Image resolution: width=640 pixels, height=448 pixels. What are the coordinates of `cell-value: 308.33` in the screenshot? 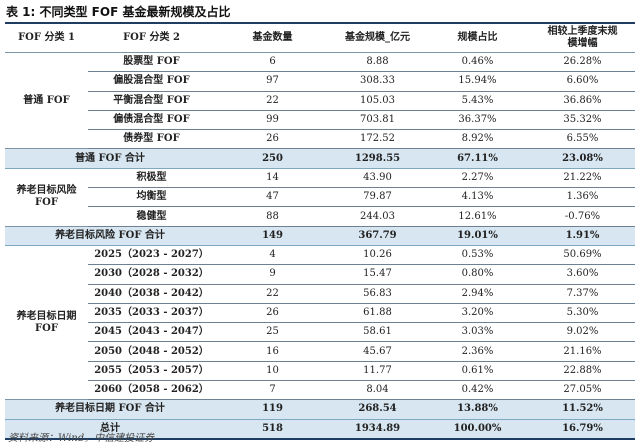 It's located at (377, 81).